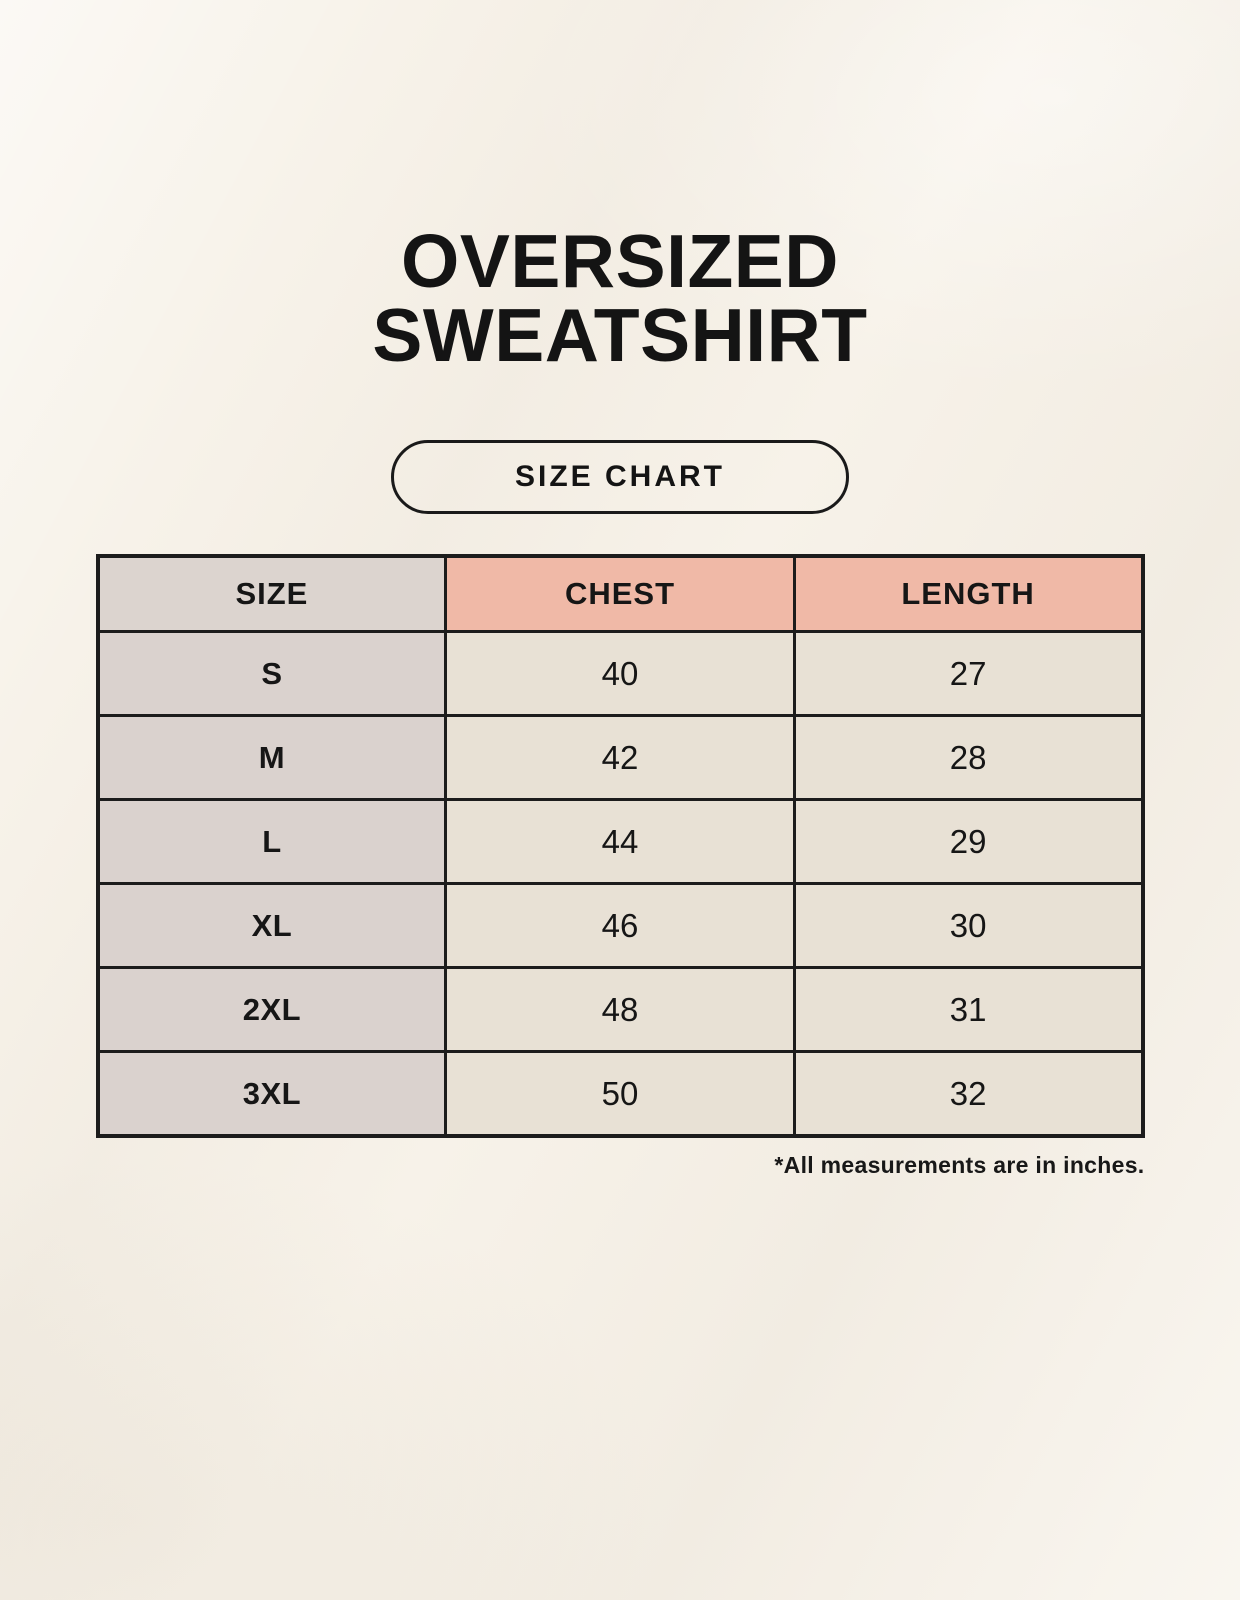 This screenshot has height=1600, width=1240. I want to click on length-value-m: 28, so click(968, 757).